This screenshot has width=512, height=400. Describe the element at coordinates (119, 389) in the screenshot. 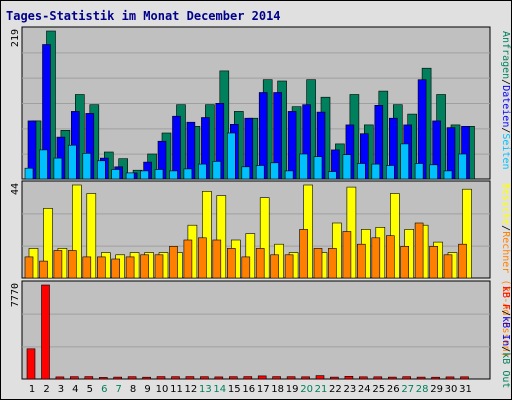

I see `day-label-7: 7` at that location.